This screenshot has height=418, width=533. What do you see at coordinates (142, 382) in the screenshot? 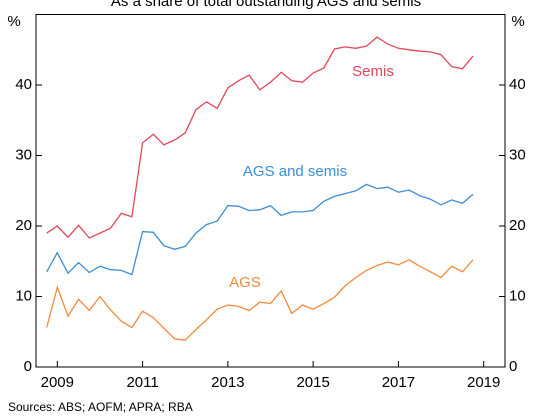
I see `x-tick-label: 2011` at bounding box center [142, 382].